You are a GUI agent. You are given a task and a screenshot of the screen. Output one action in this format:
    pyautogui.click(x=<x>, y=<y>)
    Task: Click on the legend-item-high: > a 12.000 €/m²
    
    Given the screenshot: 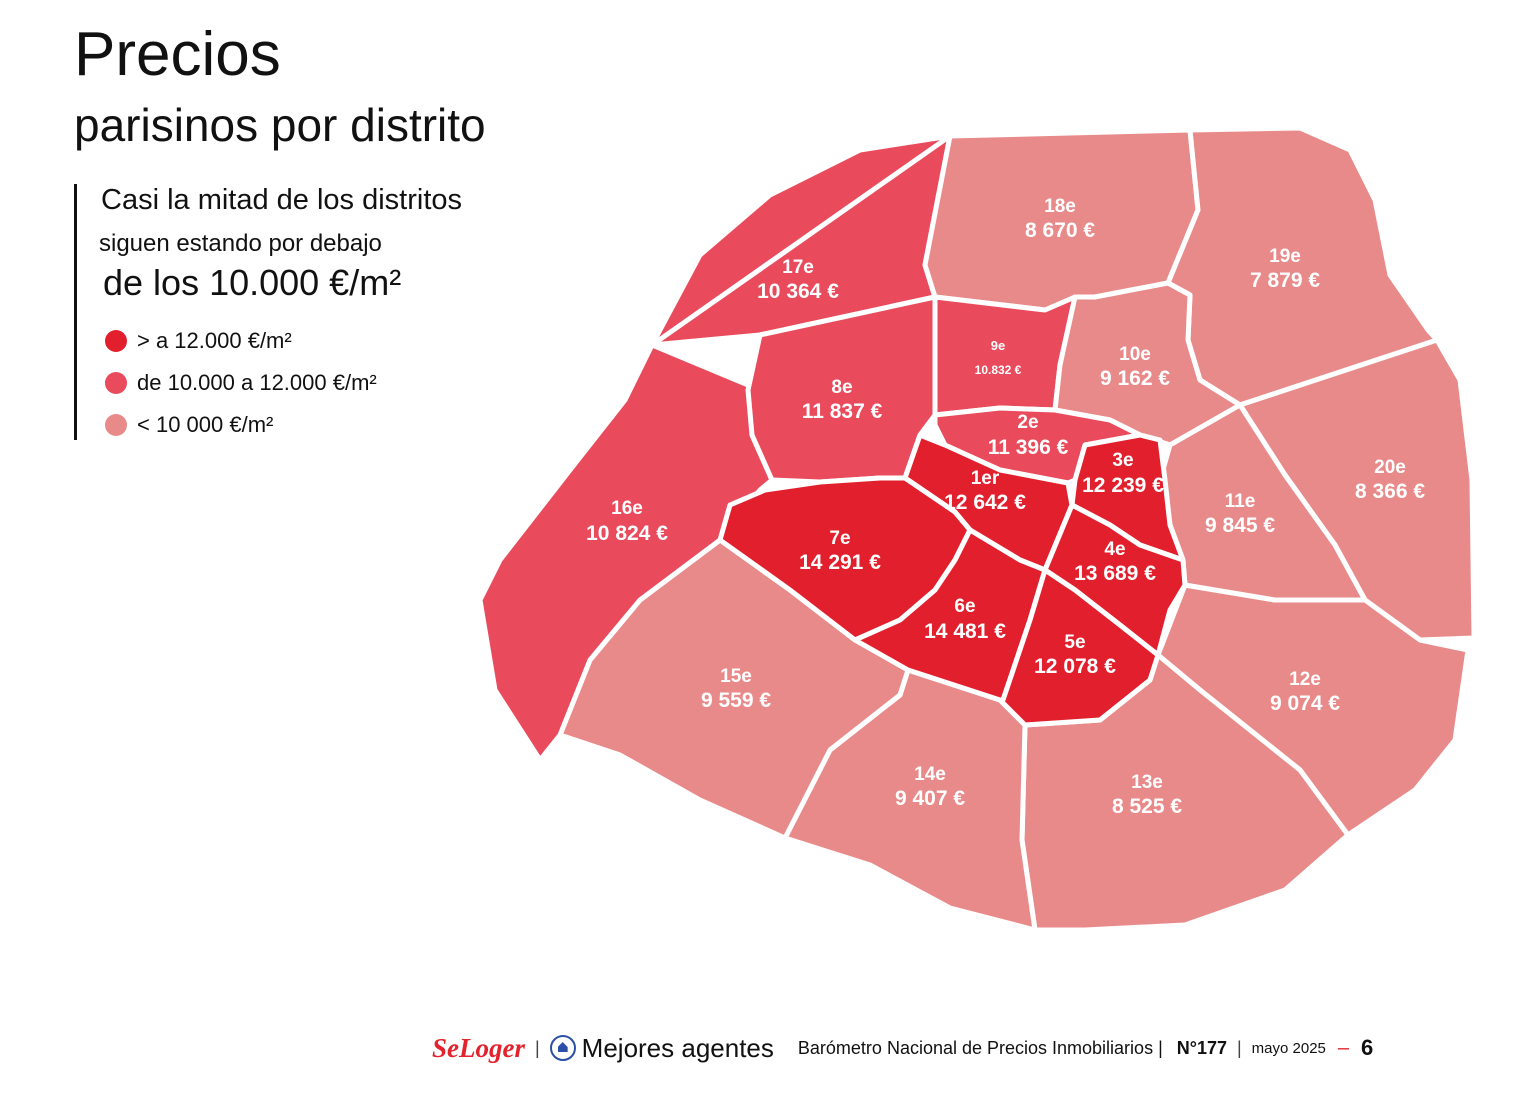 What is the action you would take?
    pyautogui.click(x=198, y=341)
    